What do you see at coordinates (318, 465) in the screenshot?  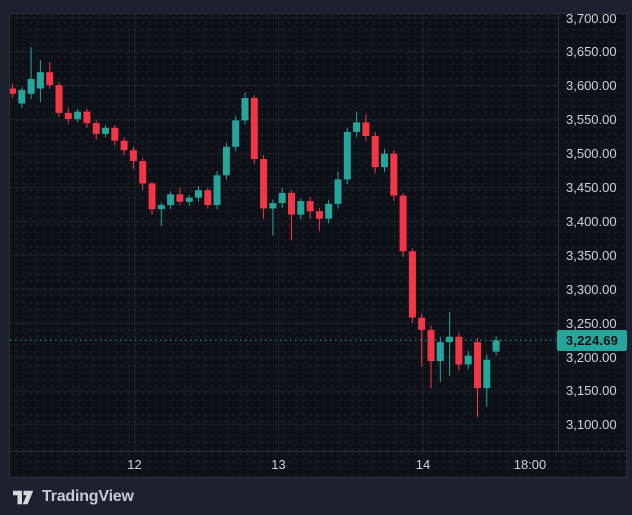 I see `time-axis: 12 13 14 18:00` at bounding box center [318, 465].